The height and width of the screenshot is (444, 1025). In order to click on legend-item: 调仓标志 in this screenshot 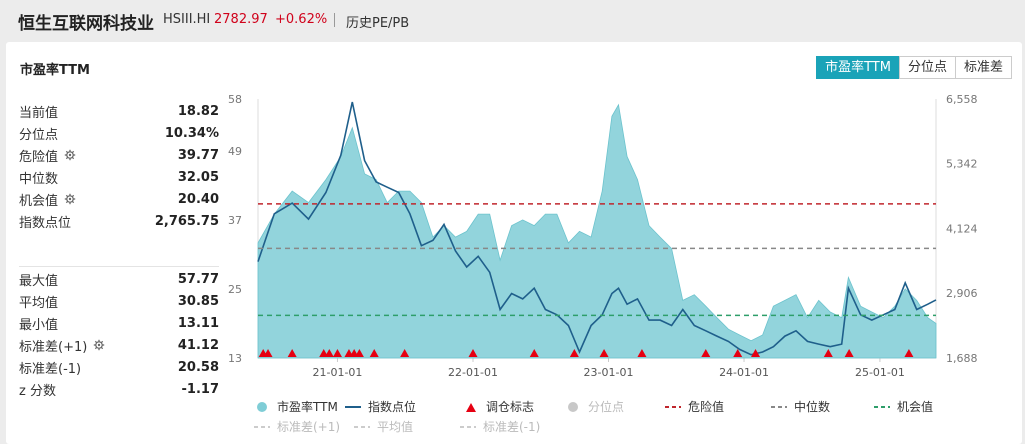, I will do `click(498, 406)`.